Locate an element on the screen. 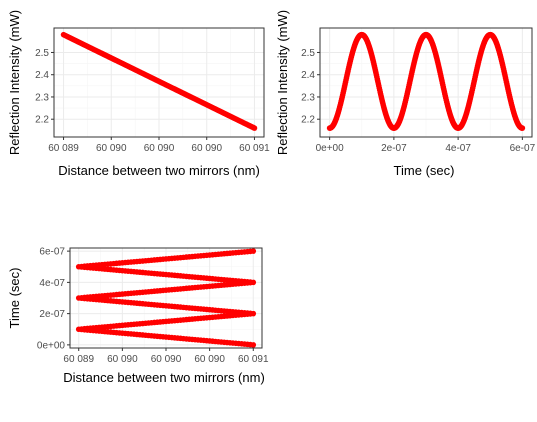  x-axis-ticks: 0e+00 2e-07 4e-07 6e-07 is located at coordinates (426, 145).